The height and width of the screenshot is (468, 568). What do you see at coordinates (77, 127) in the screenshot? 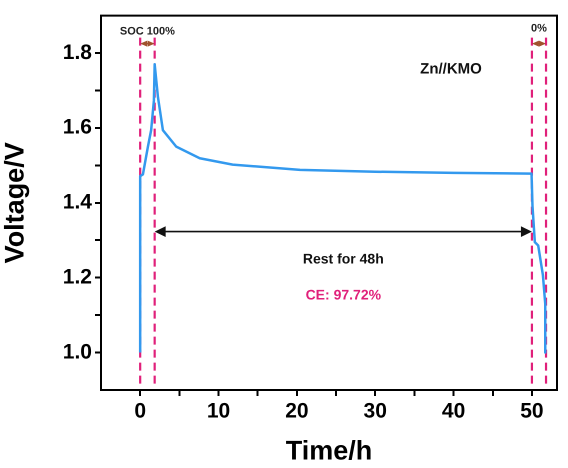
I see `y-tick-label: 1.6` at bounding box center [77, 127].